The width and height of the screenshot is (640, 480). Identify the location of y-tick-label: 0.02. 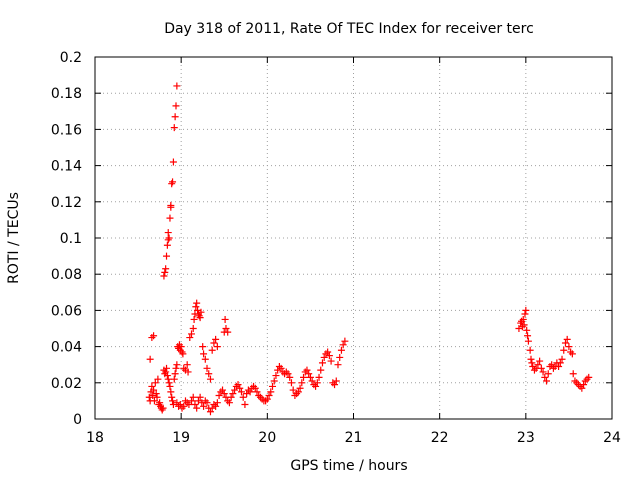
(66, 384).